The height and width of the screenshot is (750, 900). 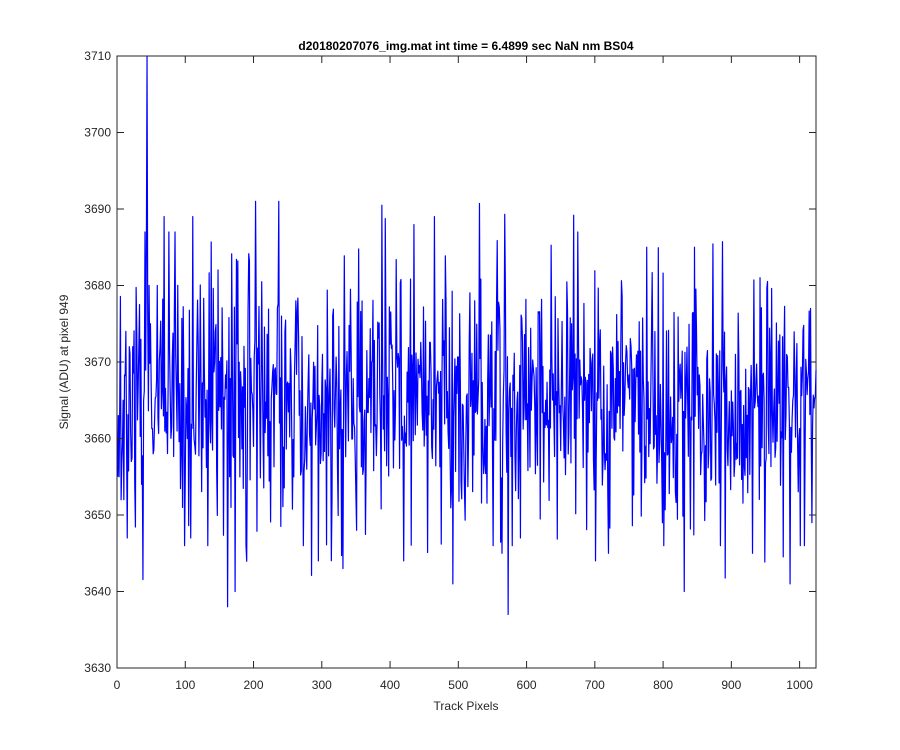 What do you see at coordinates (117, 685) in the screenshot?
I see `x-tick-label: 0` at bounding box center [117, 685].